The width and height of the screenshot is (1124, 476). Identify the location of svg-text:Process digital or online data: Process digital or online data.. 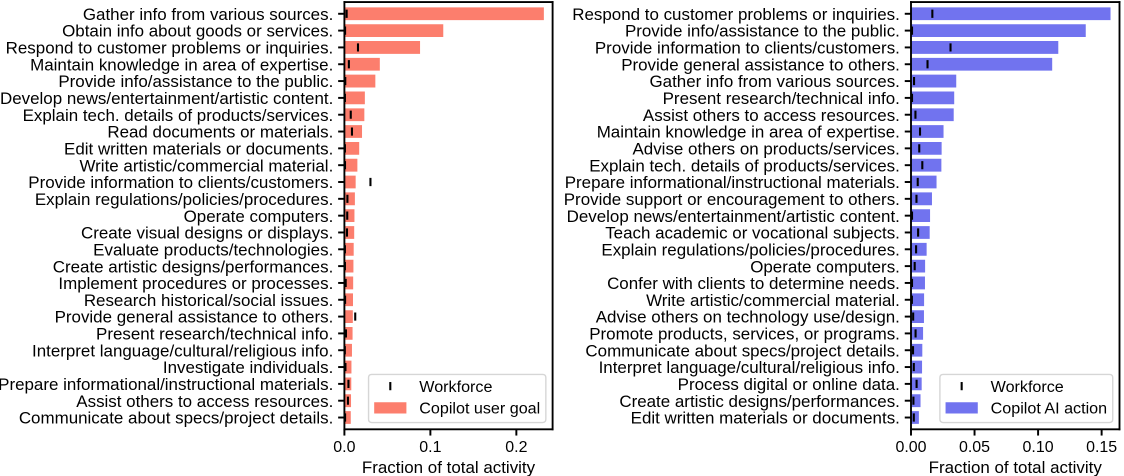
(789, 384).